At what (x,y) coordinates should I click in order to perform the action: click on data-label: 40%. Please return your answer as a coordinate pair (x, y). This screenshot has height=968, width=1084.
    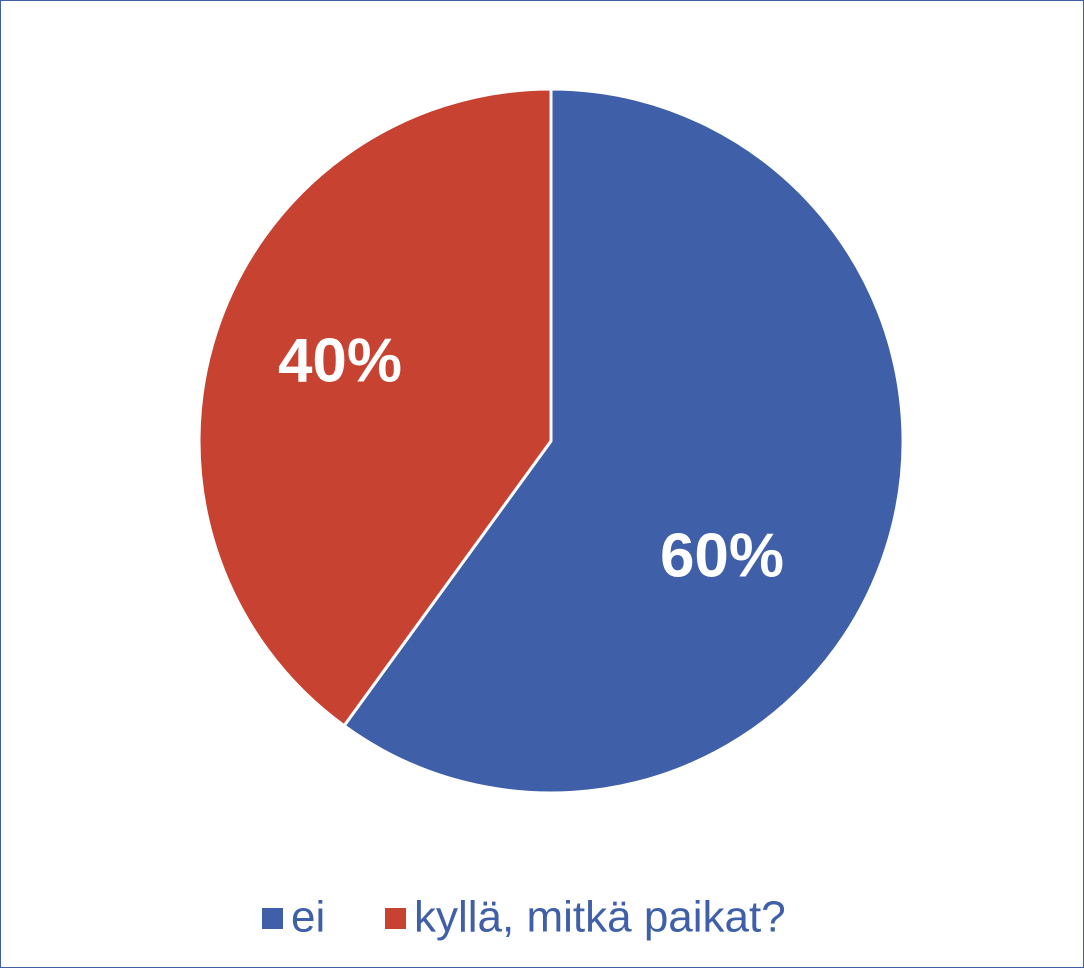
    Looking at the image, I should click on (340, 360).